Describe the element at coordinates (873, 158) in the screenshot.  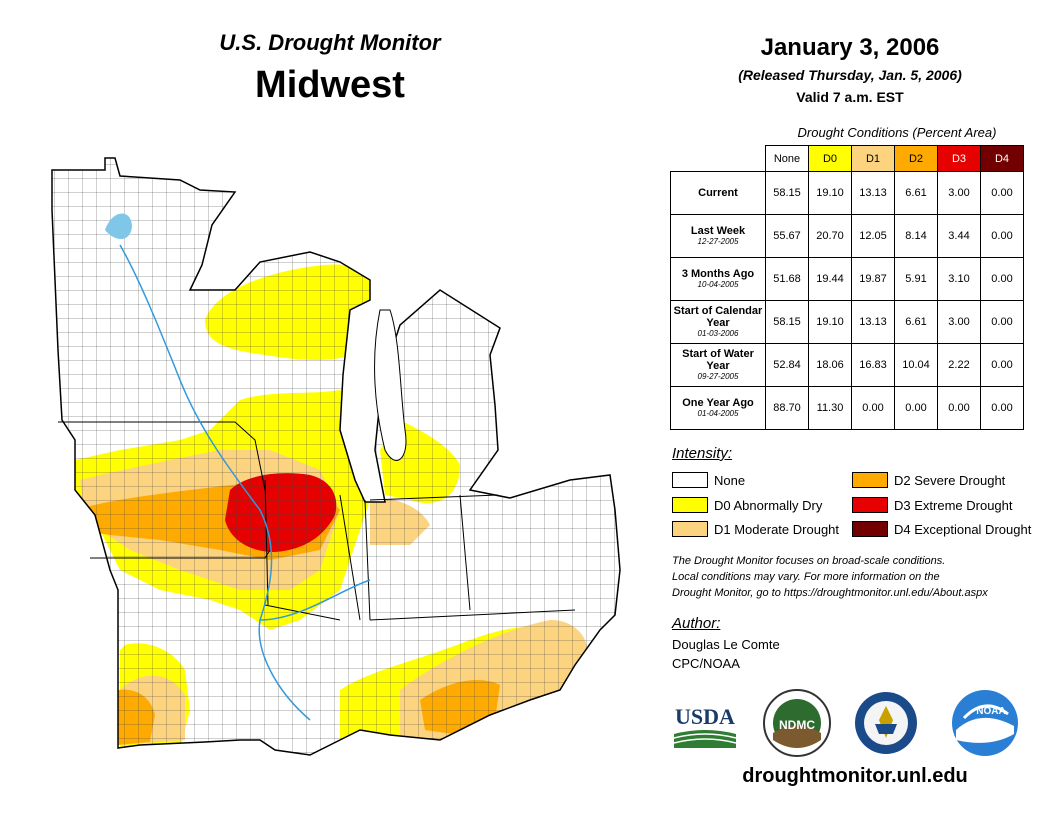
I see `col-header-d1: D1` at that location.